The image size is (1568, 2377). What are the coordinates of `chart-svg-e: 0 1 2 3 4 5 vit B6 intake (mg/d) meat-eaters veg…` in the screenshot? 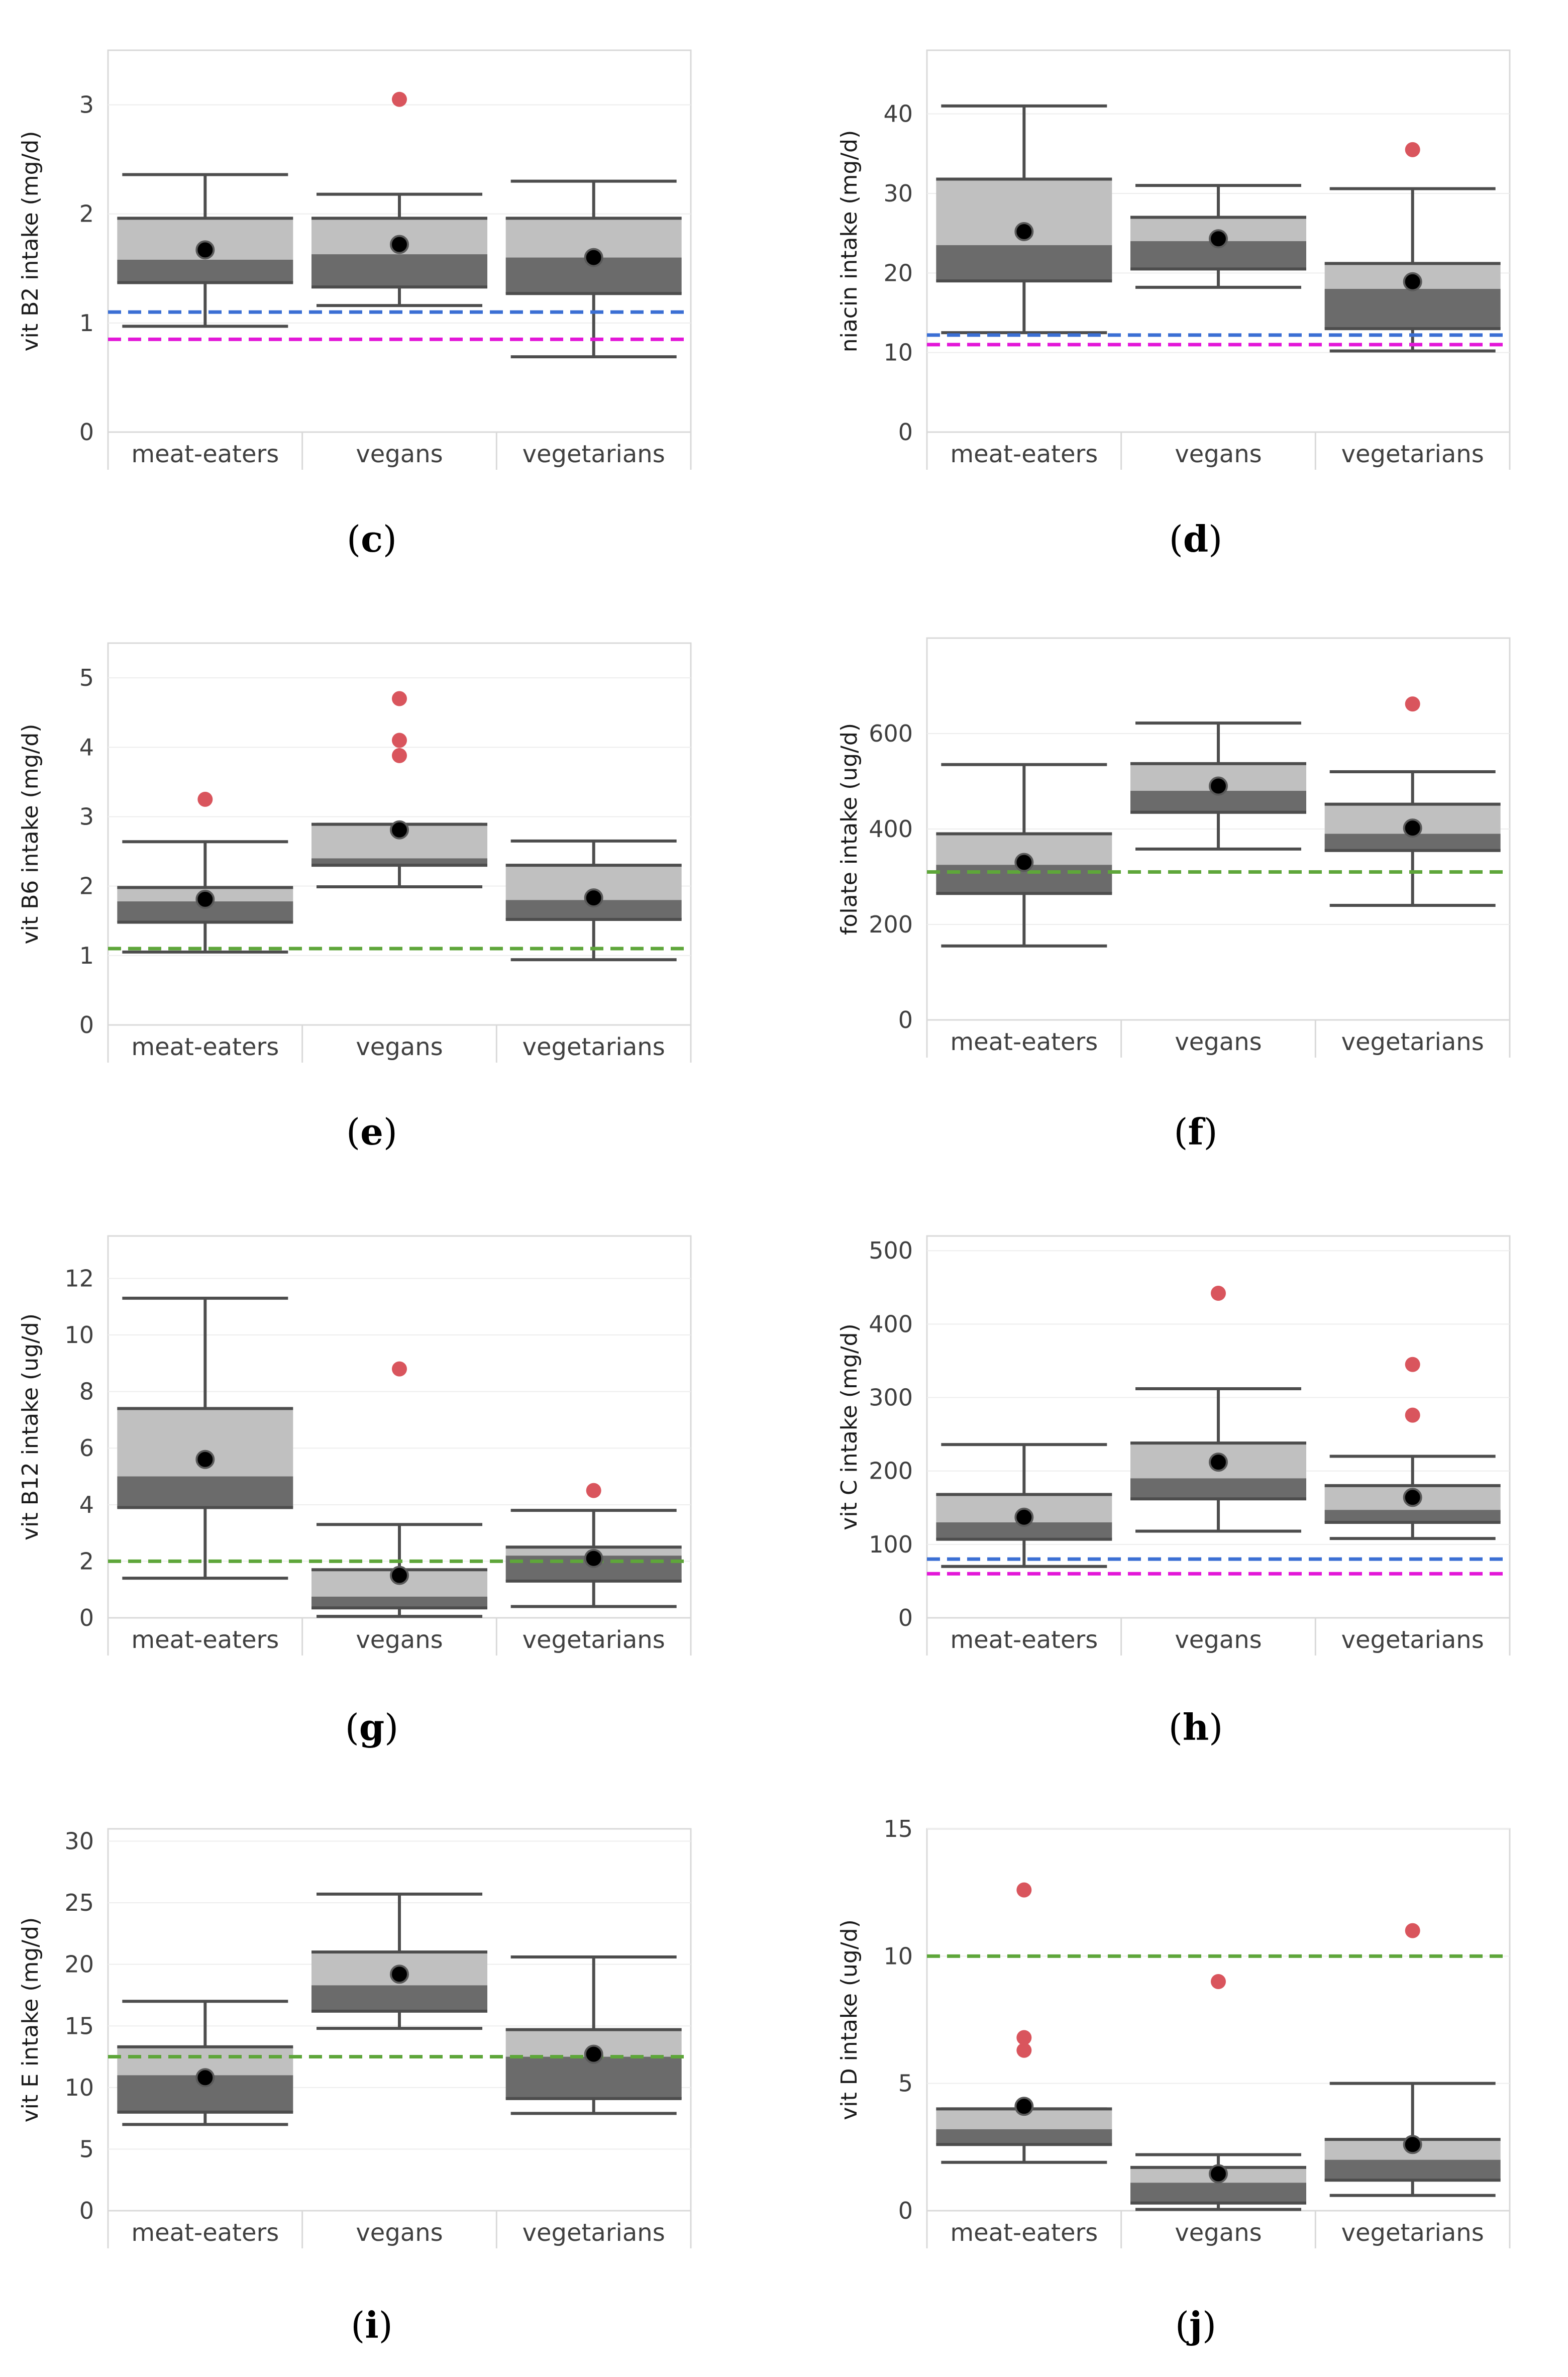 It's located at (355, 852).